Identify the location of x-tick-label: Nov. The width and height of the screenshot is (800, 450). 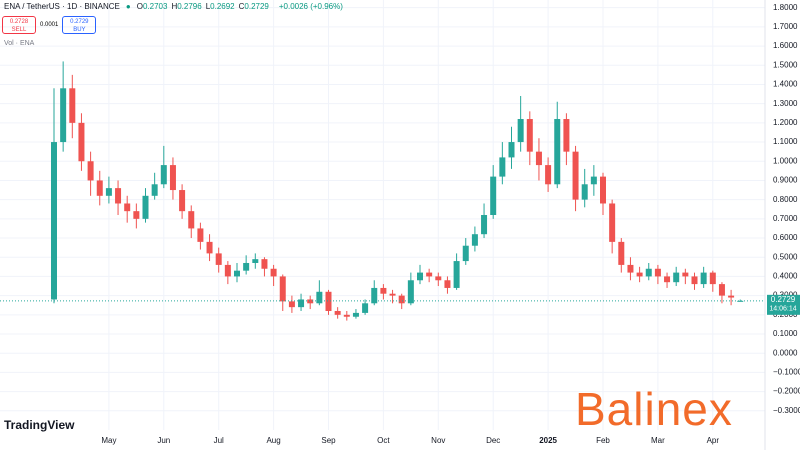
(438, 440).